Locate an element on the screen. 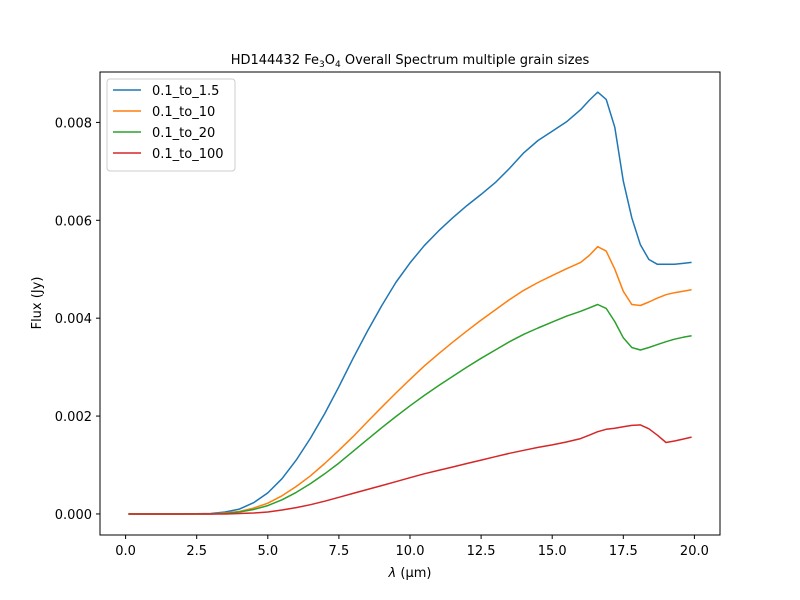 The image size is (800, 600). y-axis-label: Flux (Jy) is located at coordinates (37, 303).